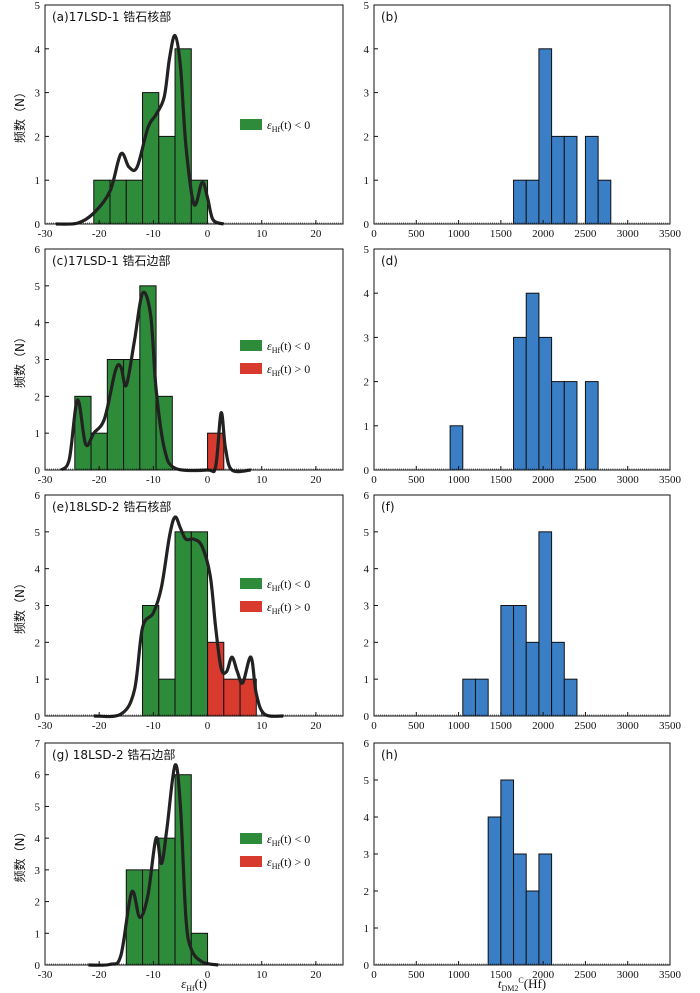 The height and width of the screenshot is (993, 700). What do you see at coordinates (194, 984) in the screenshot?
I see `x-axis-label-left: εHf(t)` at bounding box center [194, 984].